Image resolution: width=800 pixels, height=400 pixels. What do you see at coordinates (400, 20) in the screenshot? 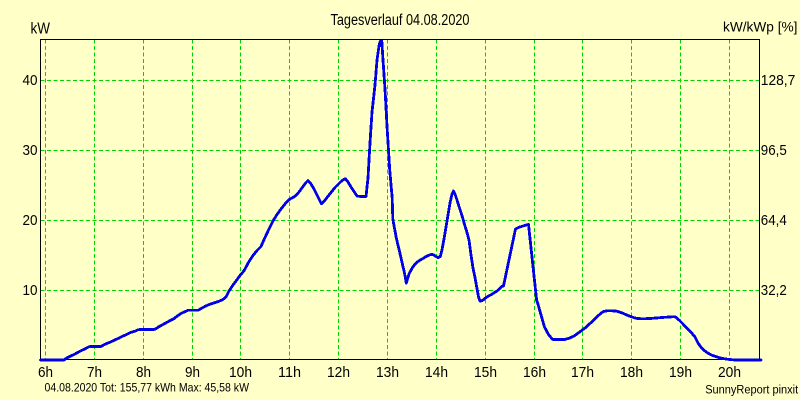
I see `svg-text: Tagesverlauf 04.08.2020` at bounding box center [400, 20].